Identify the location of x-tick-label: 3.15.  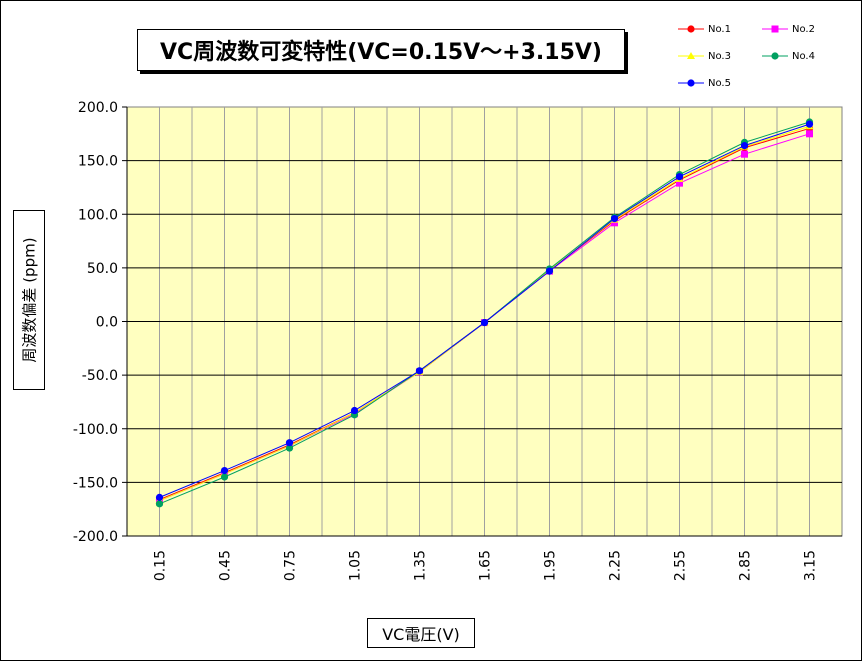
(811, 565).